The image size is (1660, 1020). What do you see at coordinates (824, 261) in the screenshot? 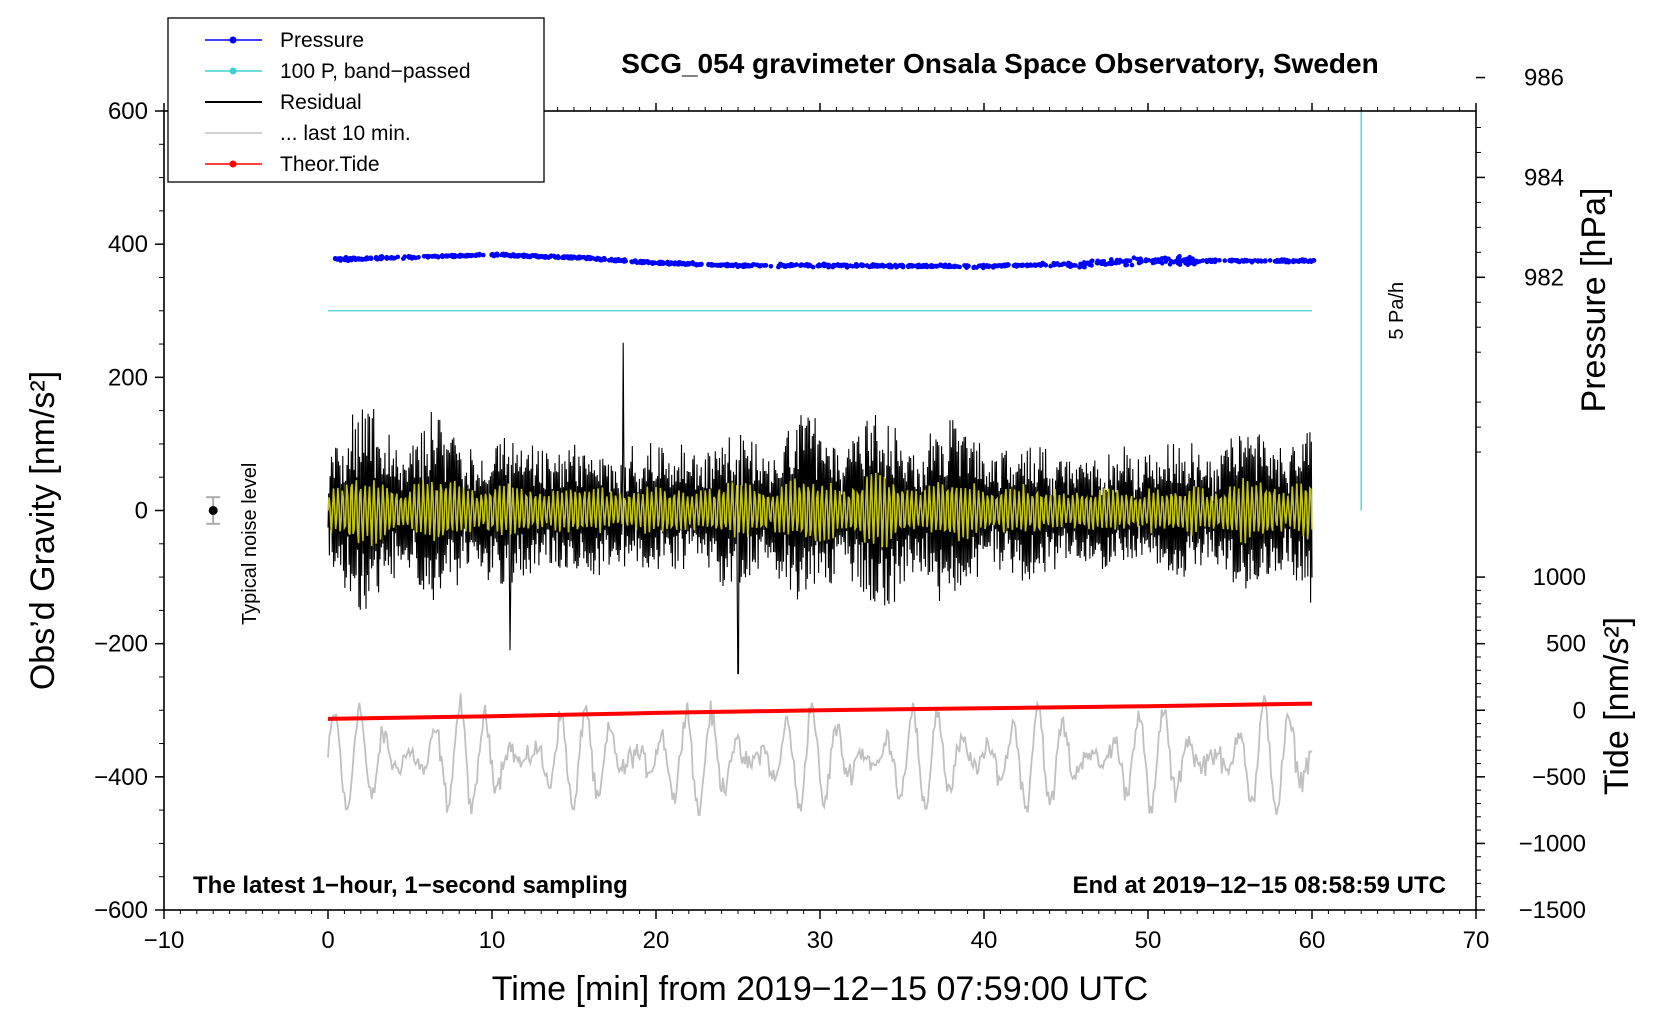
I see `series-pressure-points` at bounding box center [824, 261].